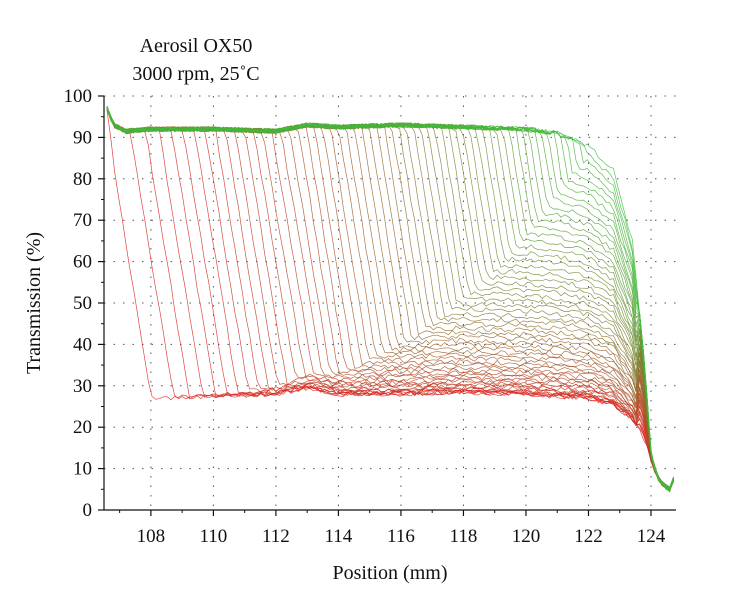 Image resolution: width=744 pixels, height=592 pixels. What do you see at coordinates (88, 510) in the screenshot?
I see `y-tick-label: 0` at bounding box center [88, 510].